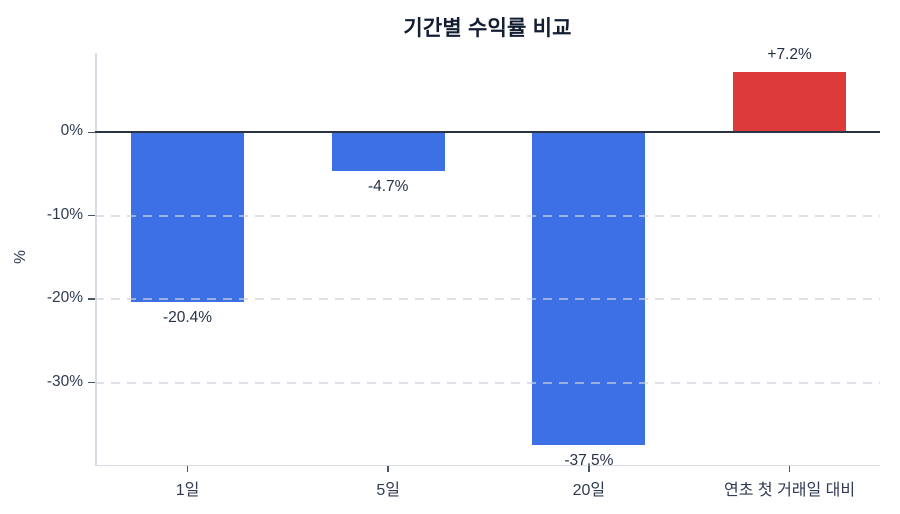 Image resolution: width=900 pixels, height=514 pixels. Describe the element at coordinates (71, 131) in the screenshot. I see `y-tick-label-0%: 0%` at that location.